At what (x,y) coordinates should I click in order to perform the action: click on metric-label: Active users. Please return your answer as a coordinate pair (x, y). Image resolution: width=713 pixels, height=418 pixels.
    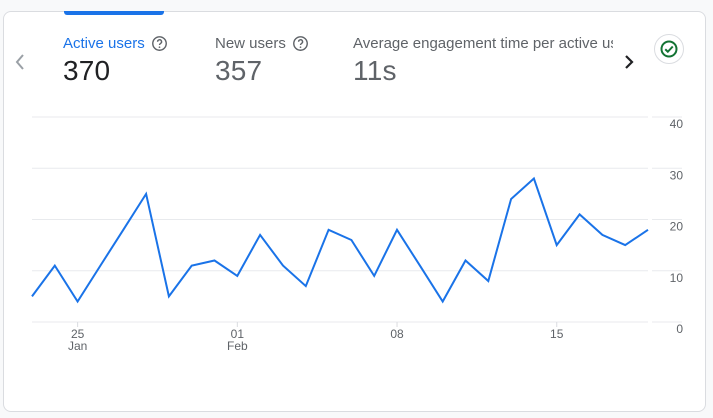
    Looking at the image, I should click on (104, 43).